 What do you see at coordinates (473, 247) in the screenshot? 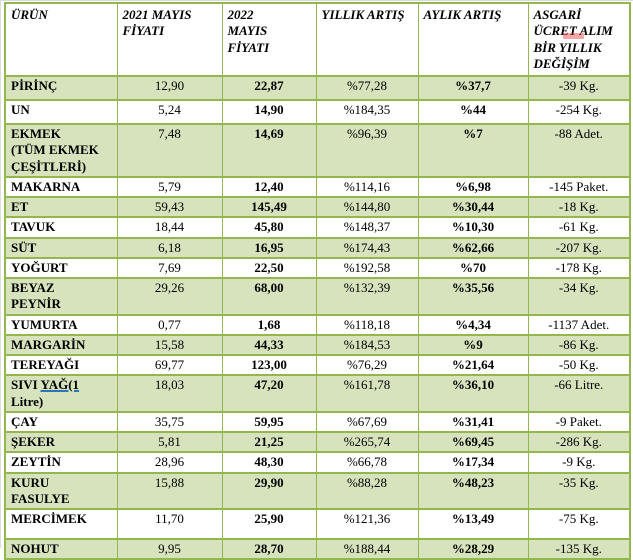
I see `monthly-increase-cell: %62,66` at bounding box center [473, 247].